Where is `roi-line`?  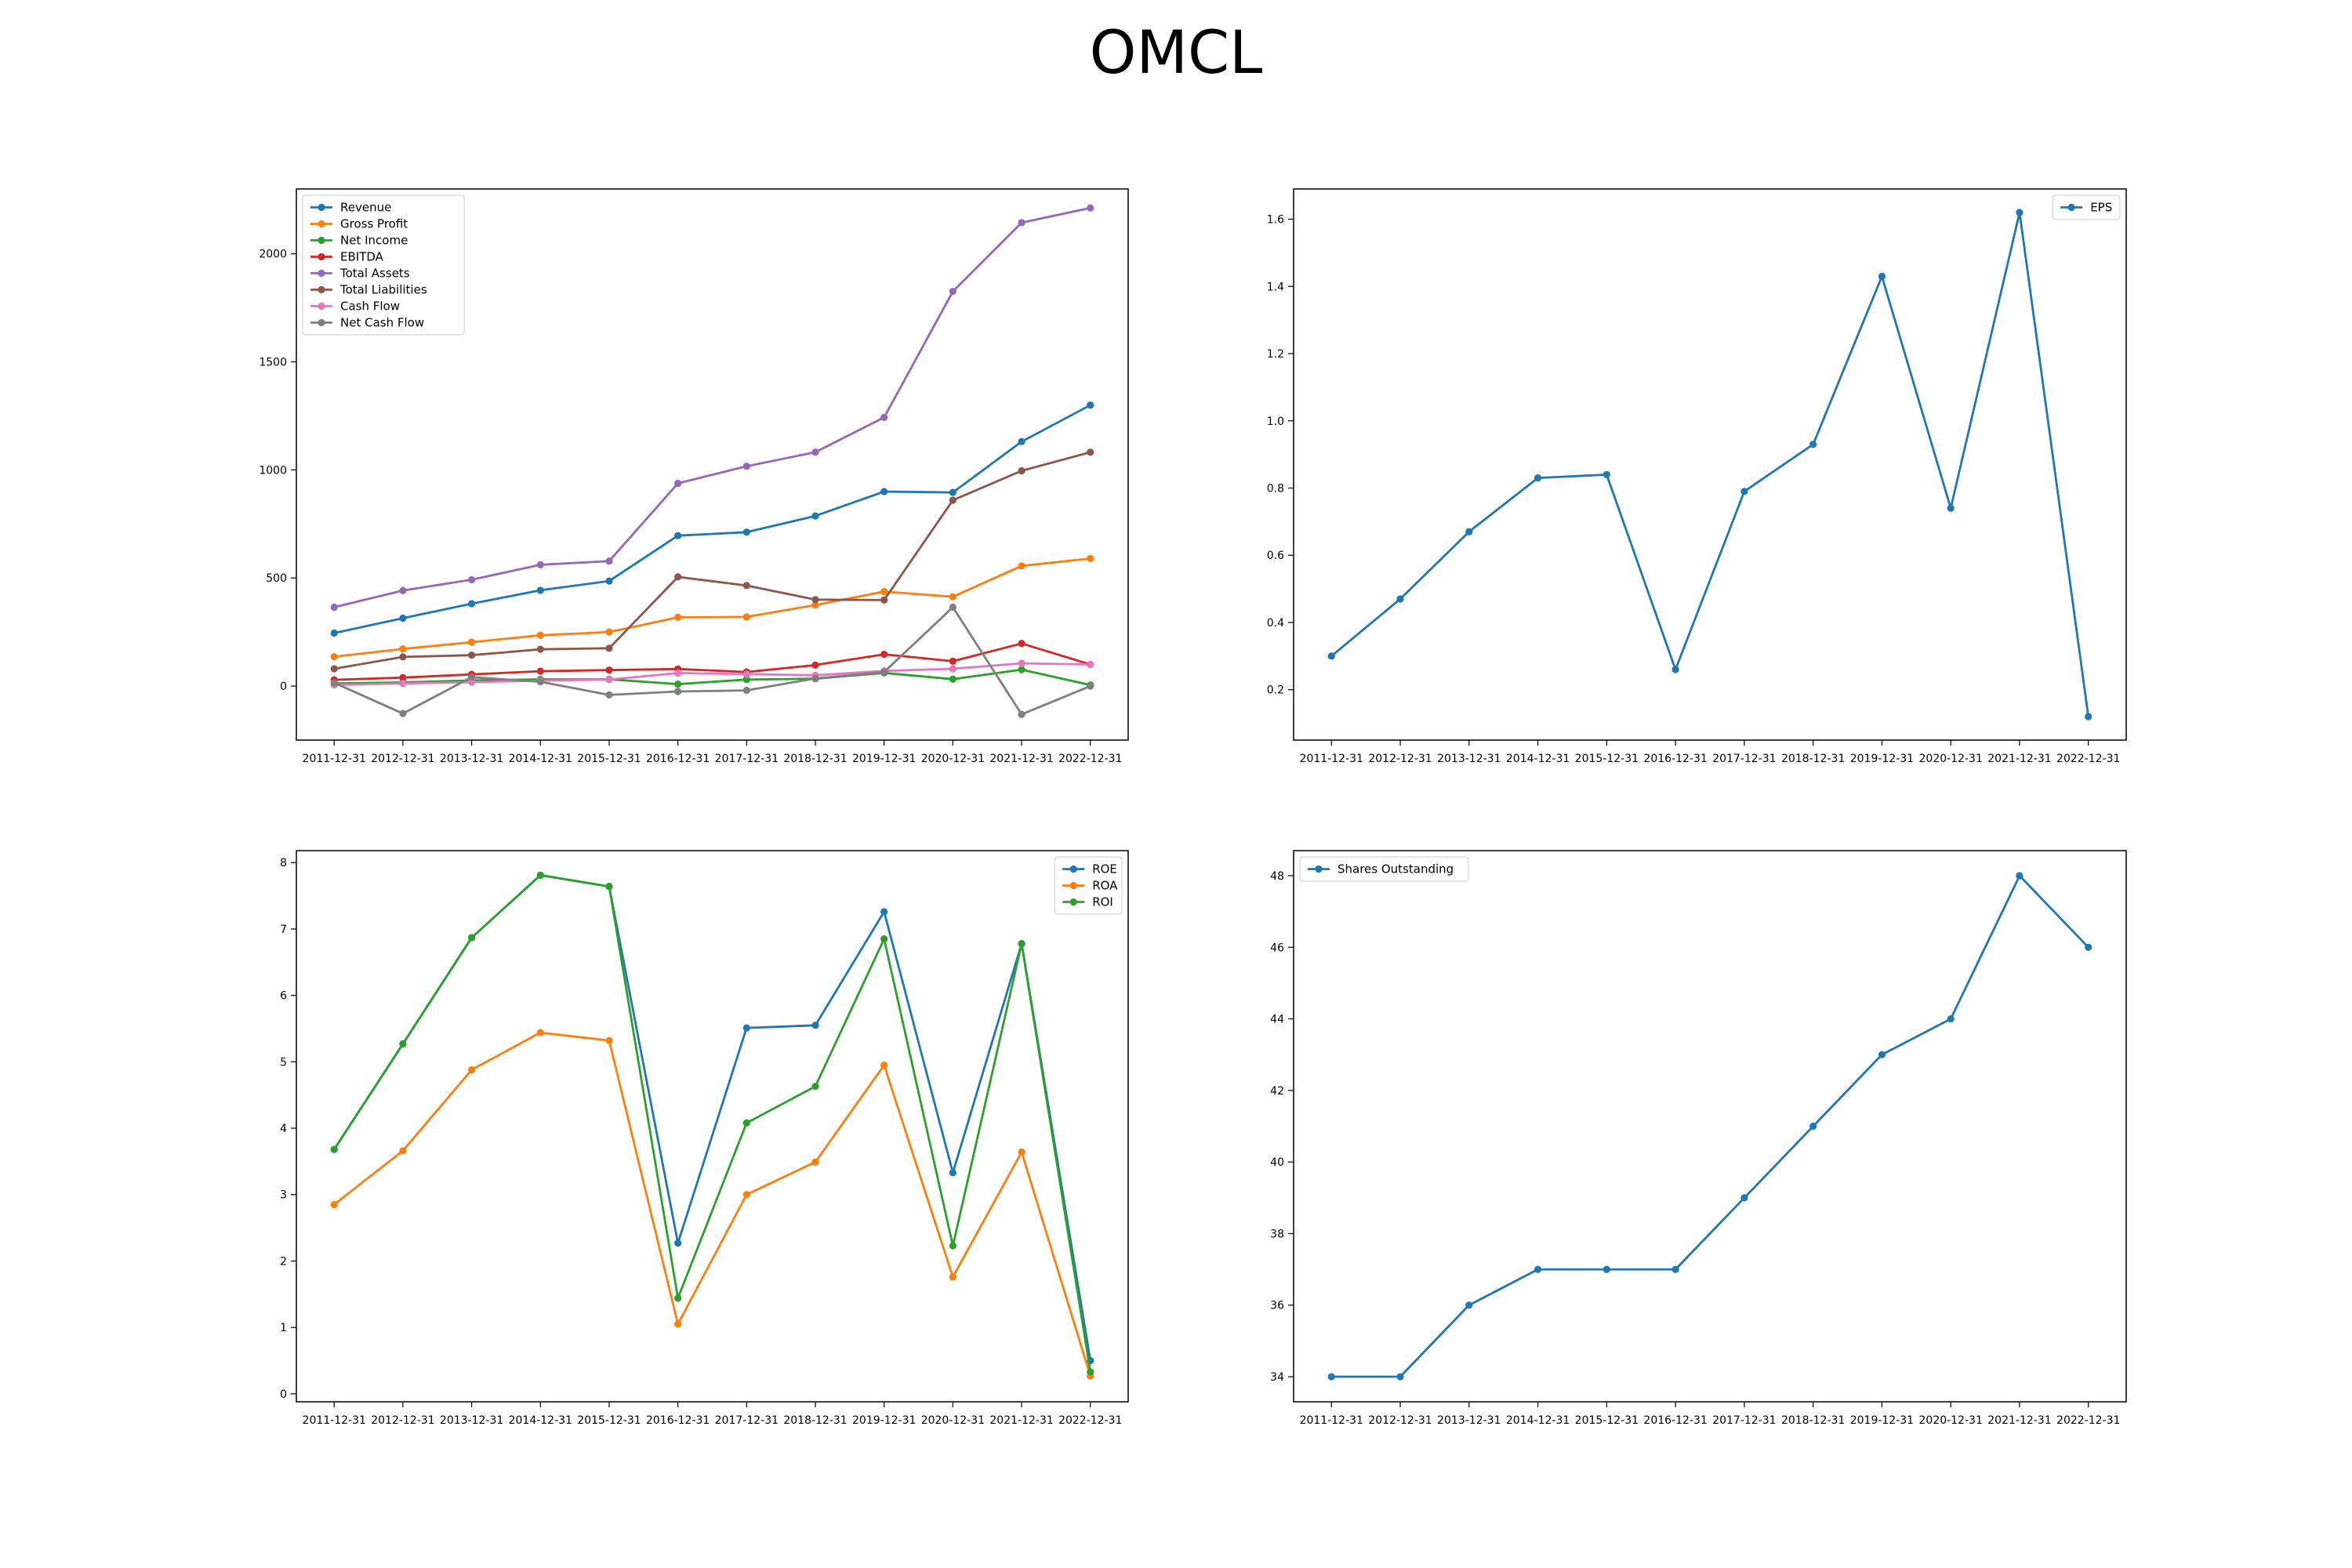 roi-line is located at coordinates (712, 1123).